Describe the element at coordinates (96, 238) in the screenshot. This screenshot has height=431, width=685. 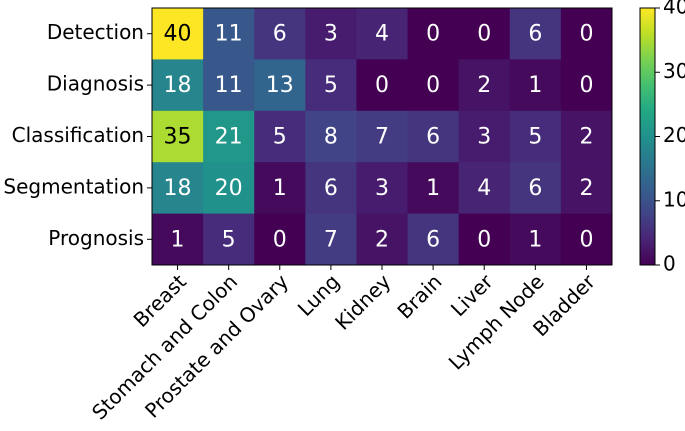
I see `y-tick-label: Prognosis` at that location.